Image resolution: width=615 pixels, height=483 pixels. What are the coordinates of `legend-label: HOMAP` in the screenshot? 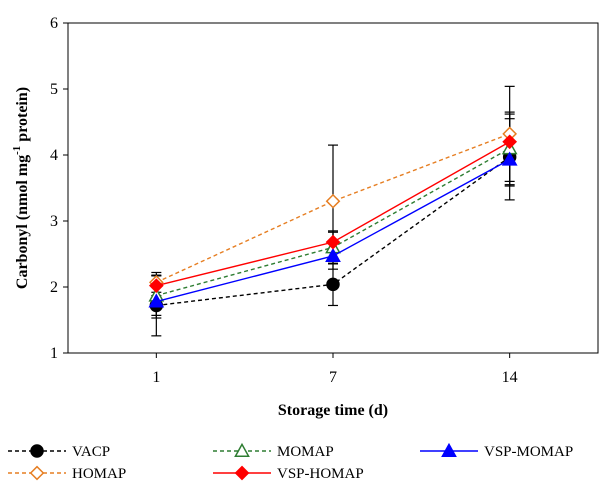 It's located at (99, 474).